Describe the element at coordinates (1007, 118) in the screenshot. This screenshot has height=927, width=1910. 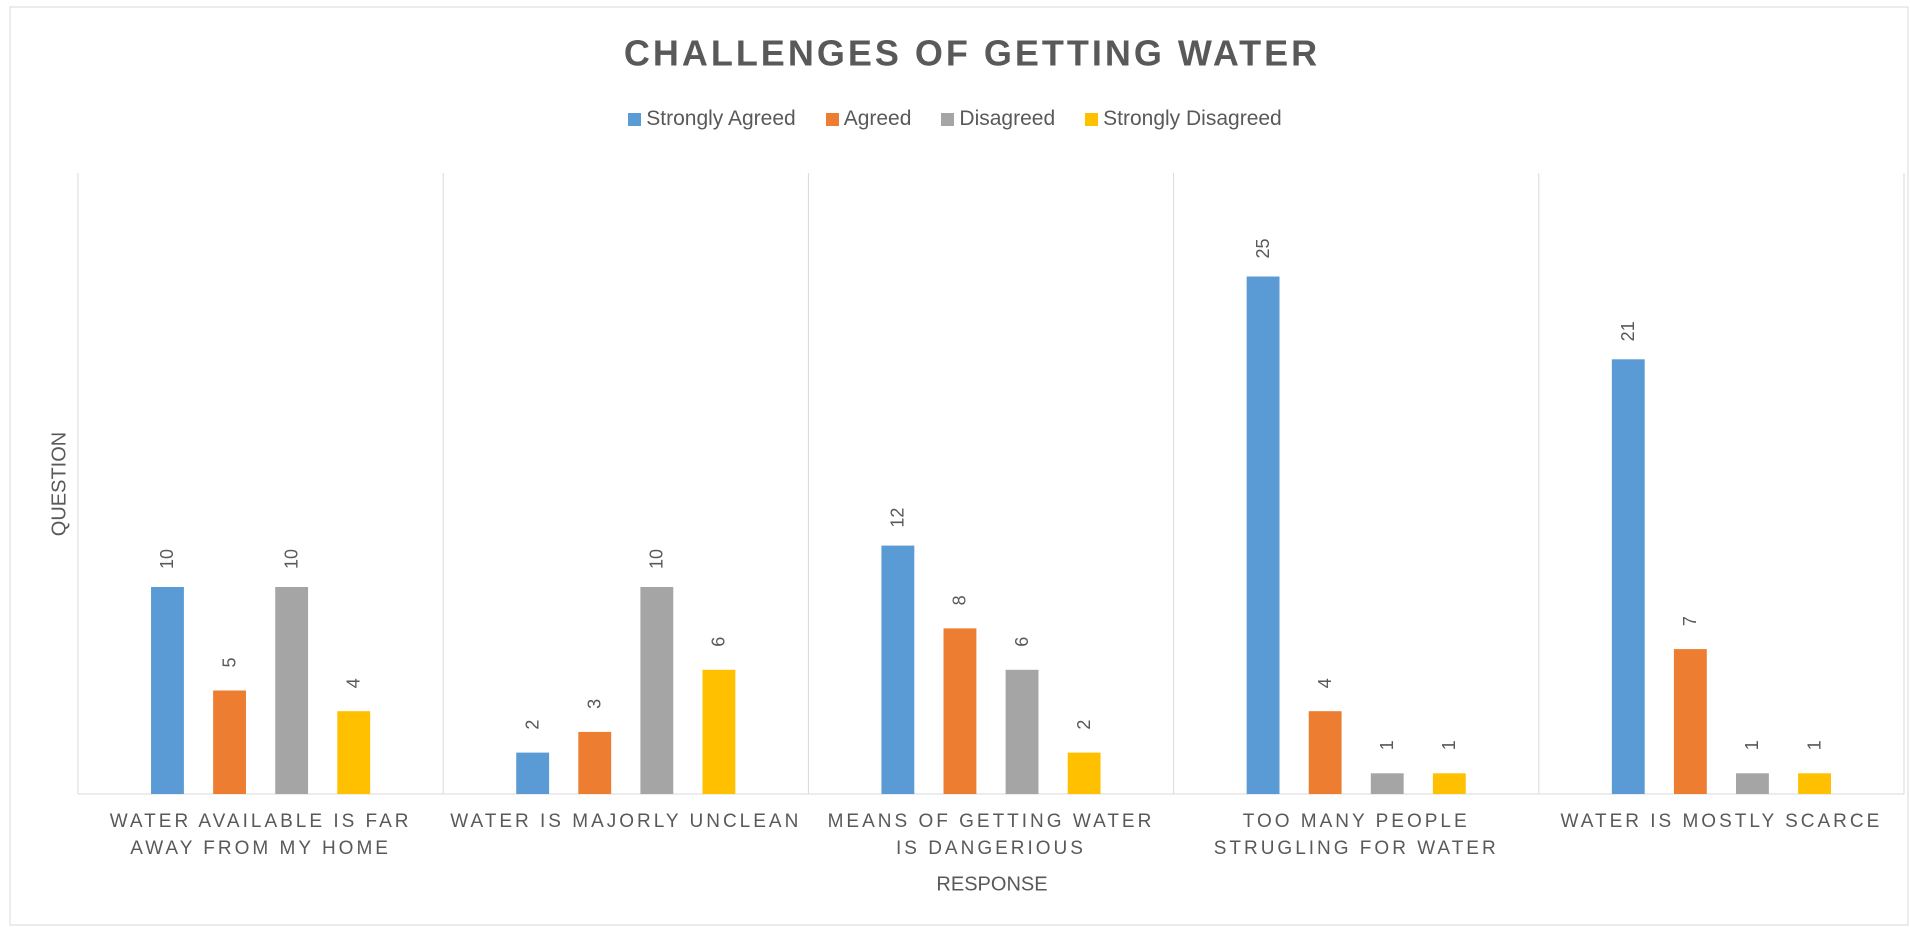
I see `legend-label: Disagreed` at that location.